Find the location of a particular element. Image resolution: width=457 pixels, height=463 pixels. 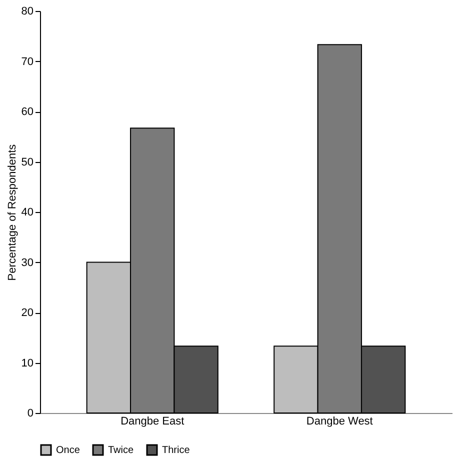

y-axis-title: Percentage of Respondents is located at coordinates (12, 212).